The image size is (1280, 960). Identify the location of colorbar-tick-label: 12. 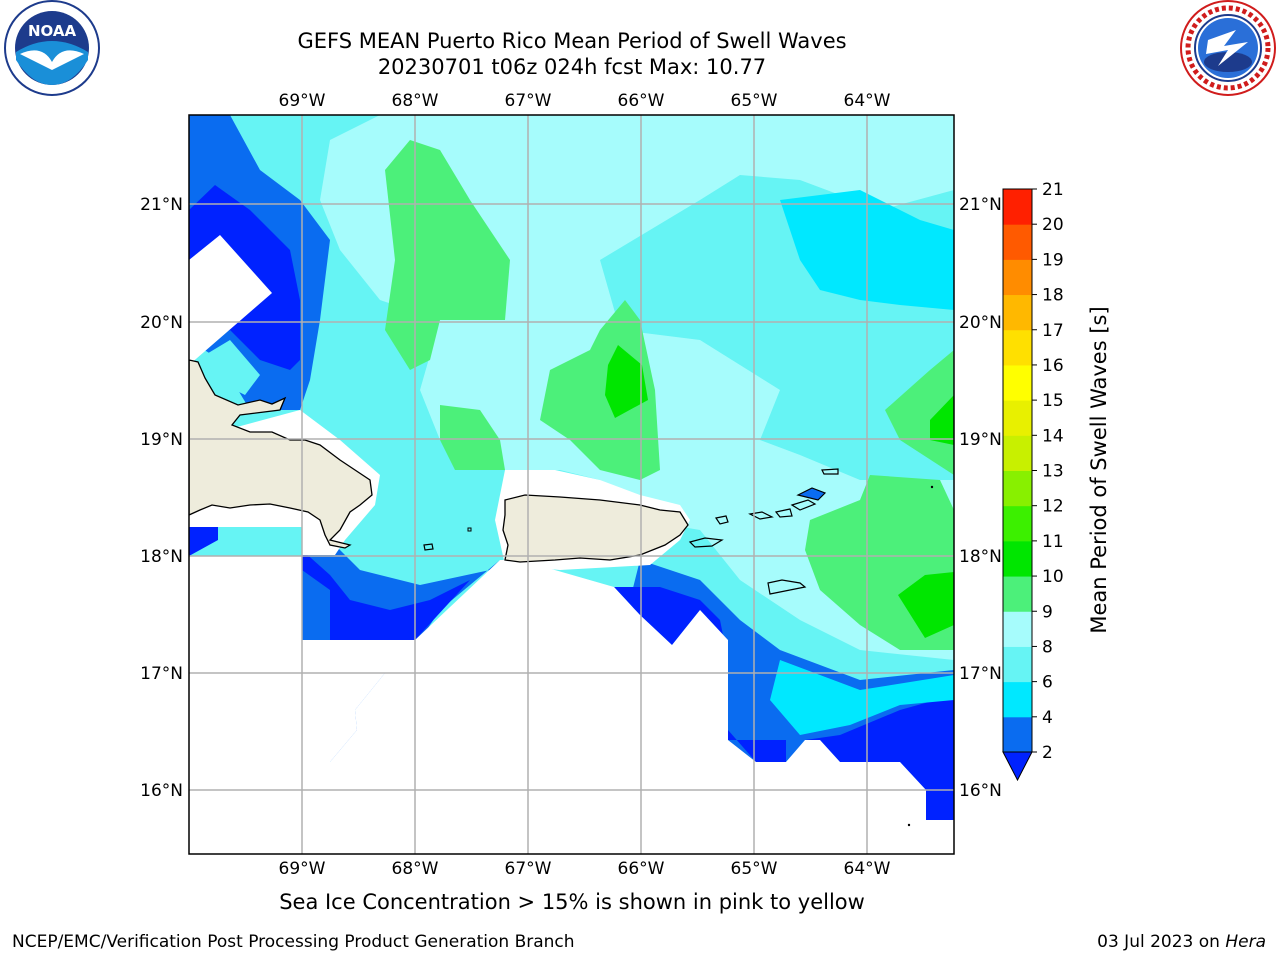
(1053, 507).